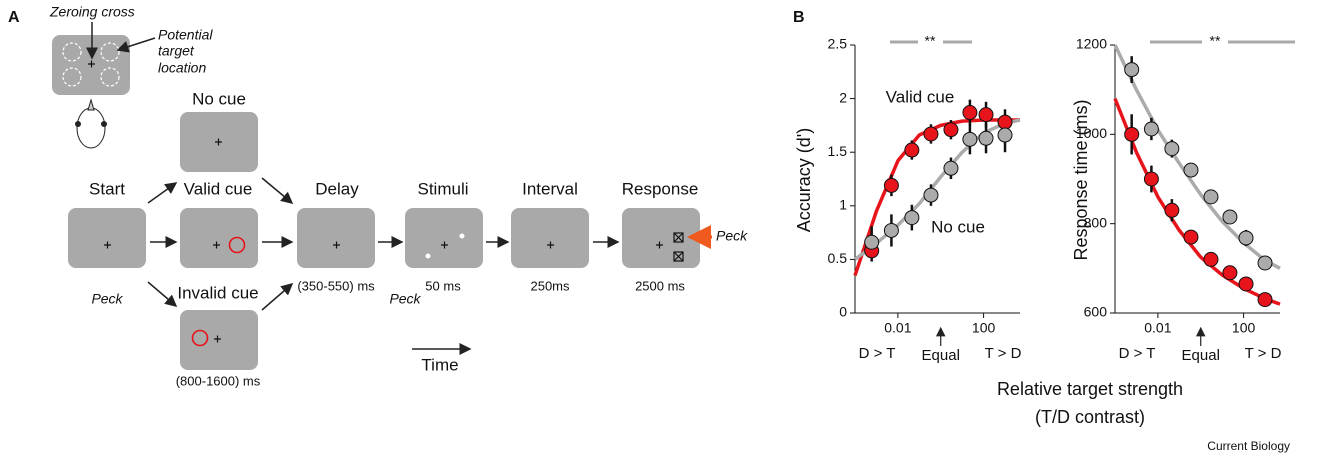  I want to click on annotation: Potential, so click(185, 35).